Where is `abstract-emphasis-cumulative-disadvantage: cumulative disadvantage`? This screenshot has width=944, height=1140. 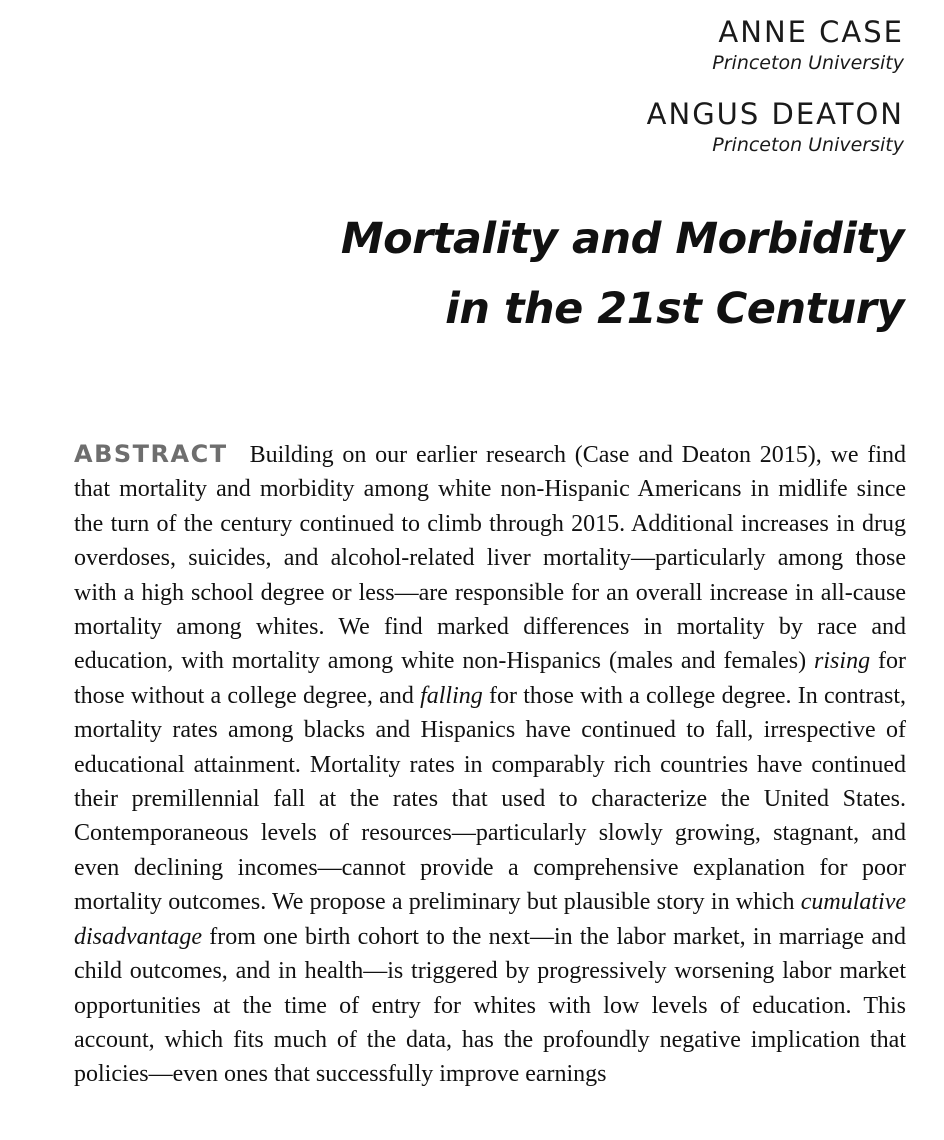 abstract-emphasis-cumulative-disadvantage: cumulative disadvantage is located at coordinates (490, 919).